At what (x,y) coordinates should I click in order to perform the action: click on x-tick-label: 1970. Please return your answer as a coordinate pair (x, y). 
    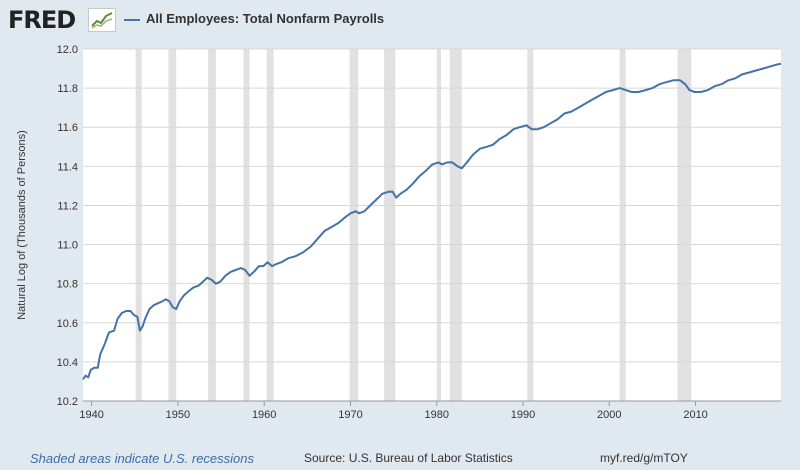
    Looking at the image, I should click on (350, 415).